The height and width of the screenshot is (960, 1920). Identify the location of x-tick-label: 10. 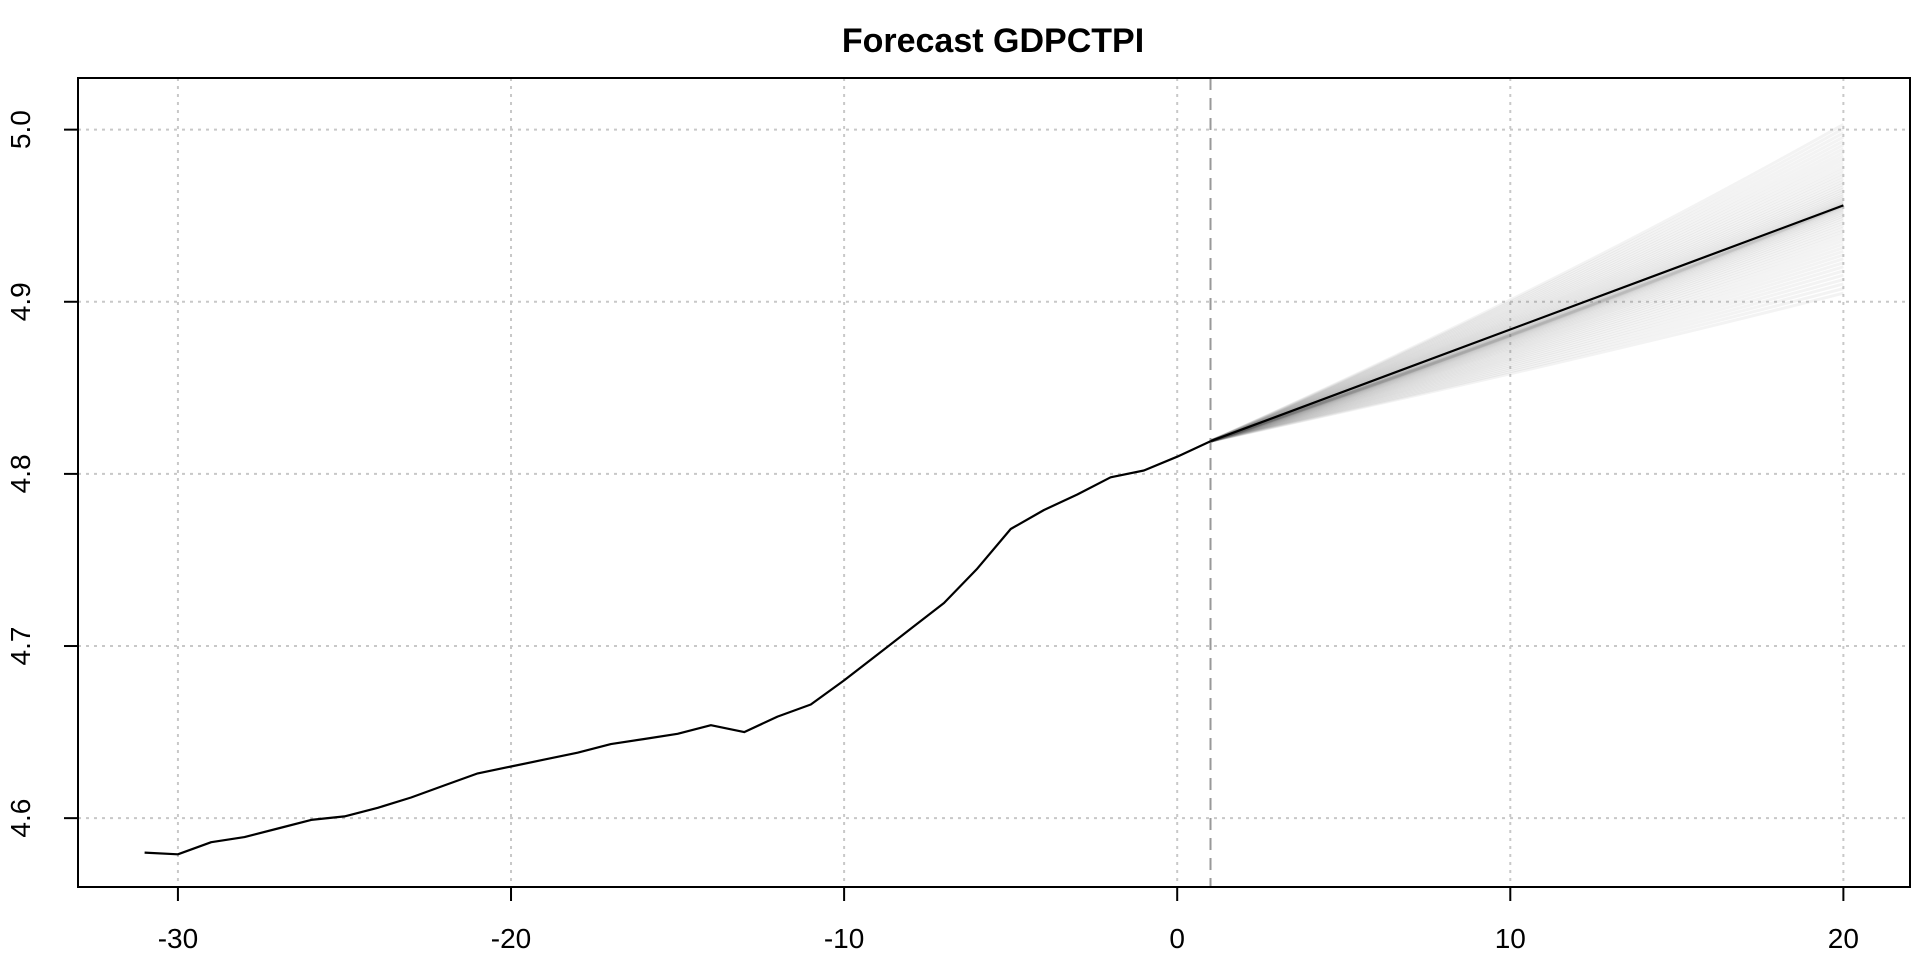
(1510, 938).